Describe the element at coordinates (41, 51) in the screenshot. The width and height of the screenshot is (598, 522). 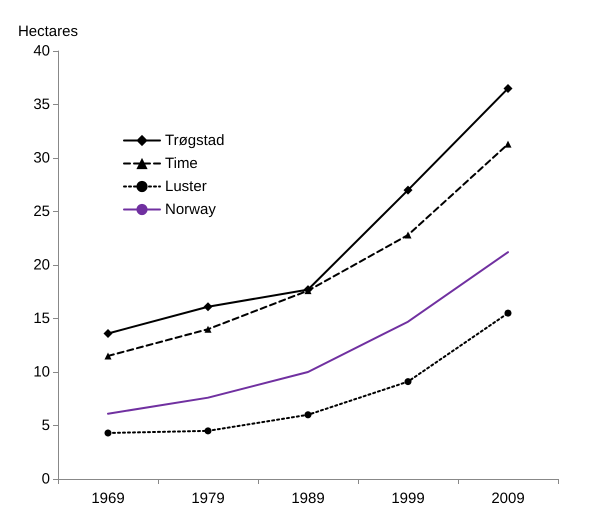
I see `y-tick-label: 40` at that location.